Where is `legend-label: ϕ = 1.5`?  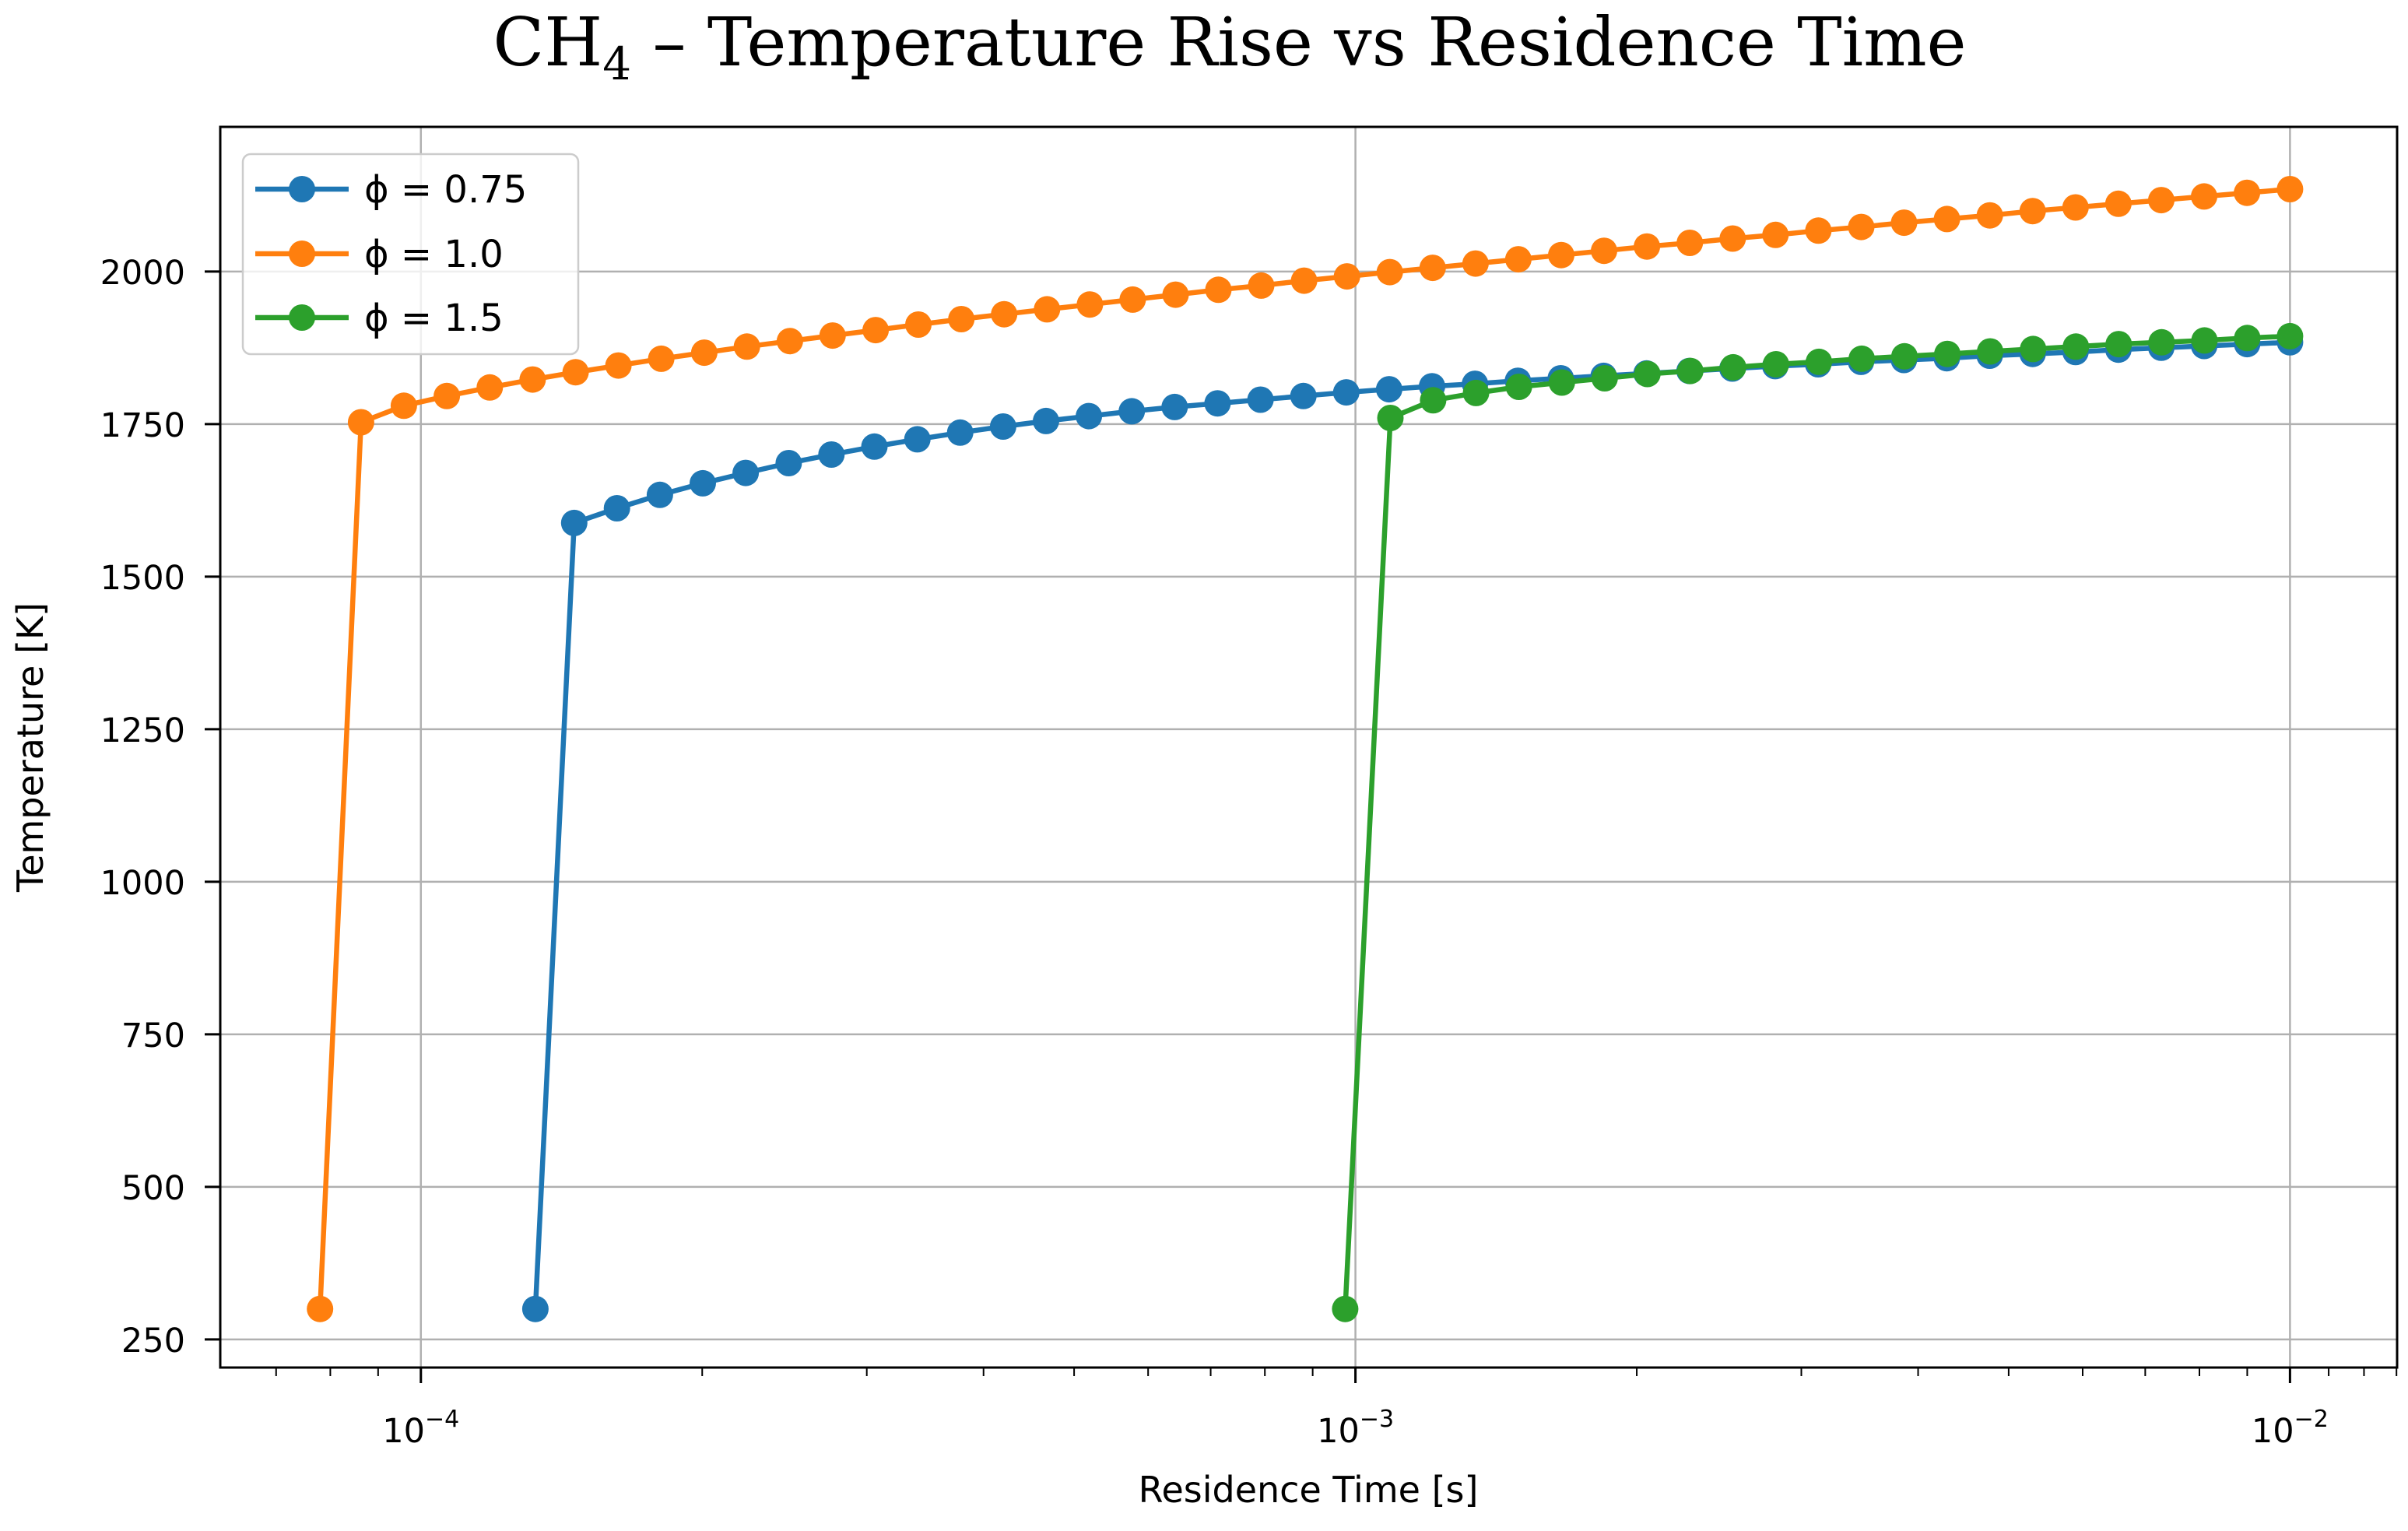 legend-label: ϕ = 1.5 is located at coordinates (434, 318).